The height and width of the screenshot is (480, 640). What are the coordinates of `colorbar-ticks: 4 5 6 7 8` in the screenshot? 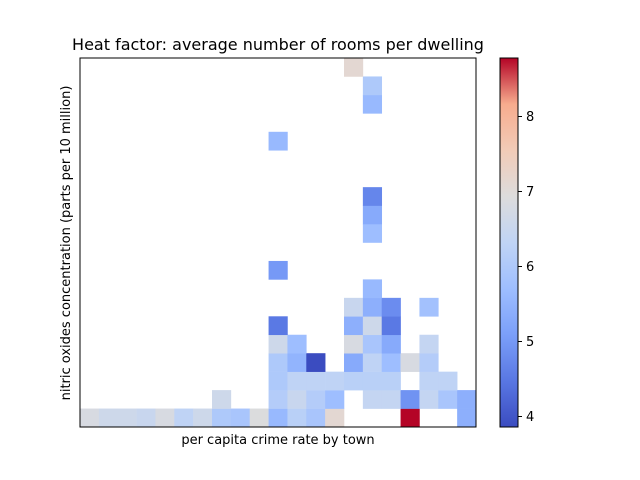 It's located at (526, 267).